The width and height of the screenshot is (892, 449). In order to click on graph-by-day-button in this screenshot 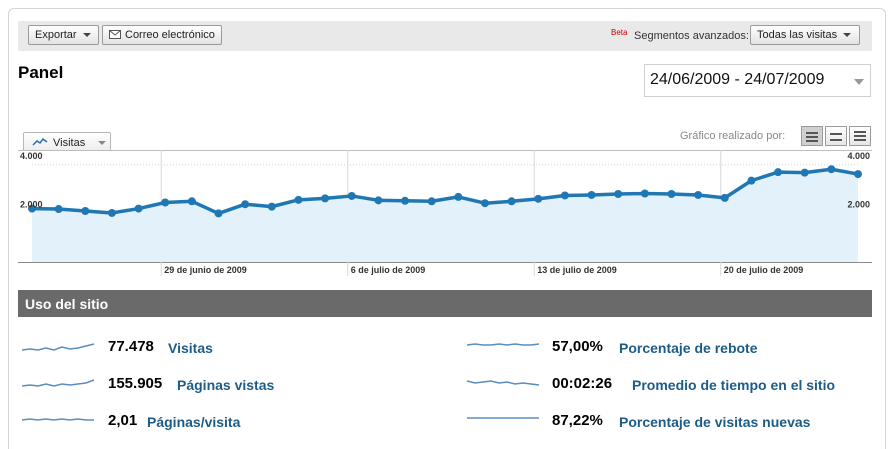, I will do `click(812, 136)`.